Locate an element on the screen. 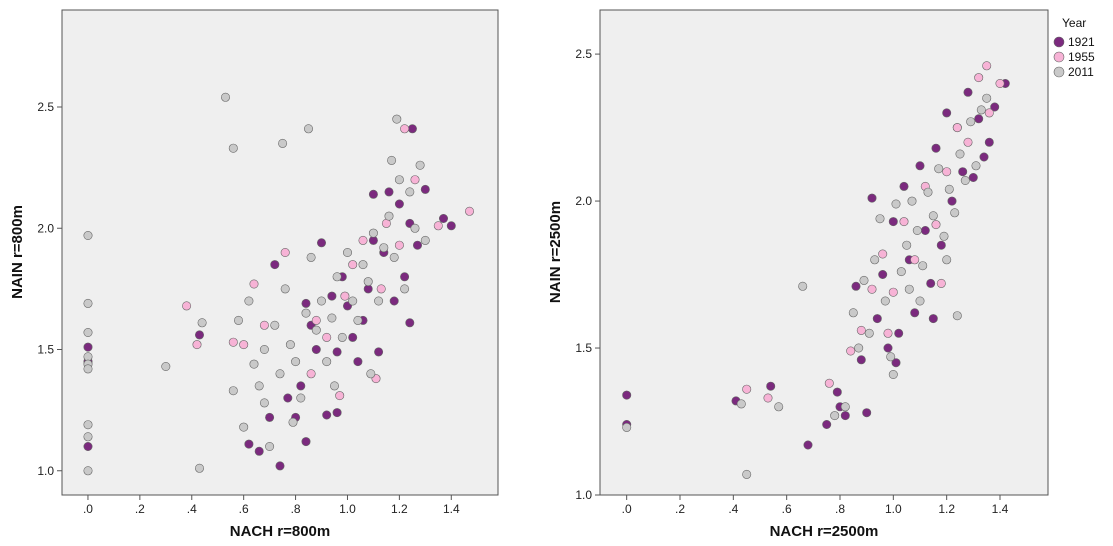  y-tick-label: 1.0 is located at coordinates (583, 495).